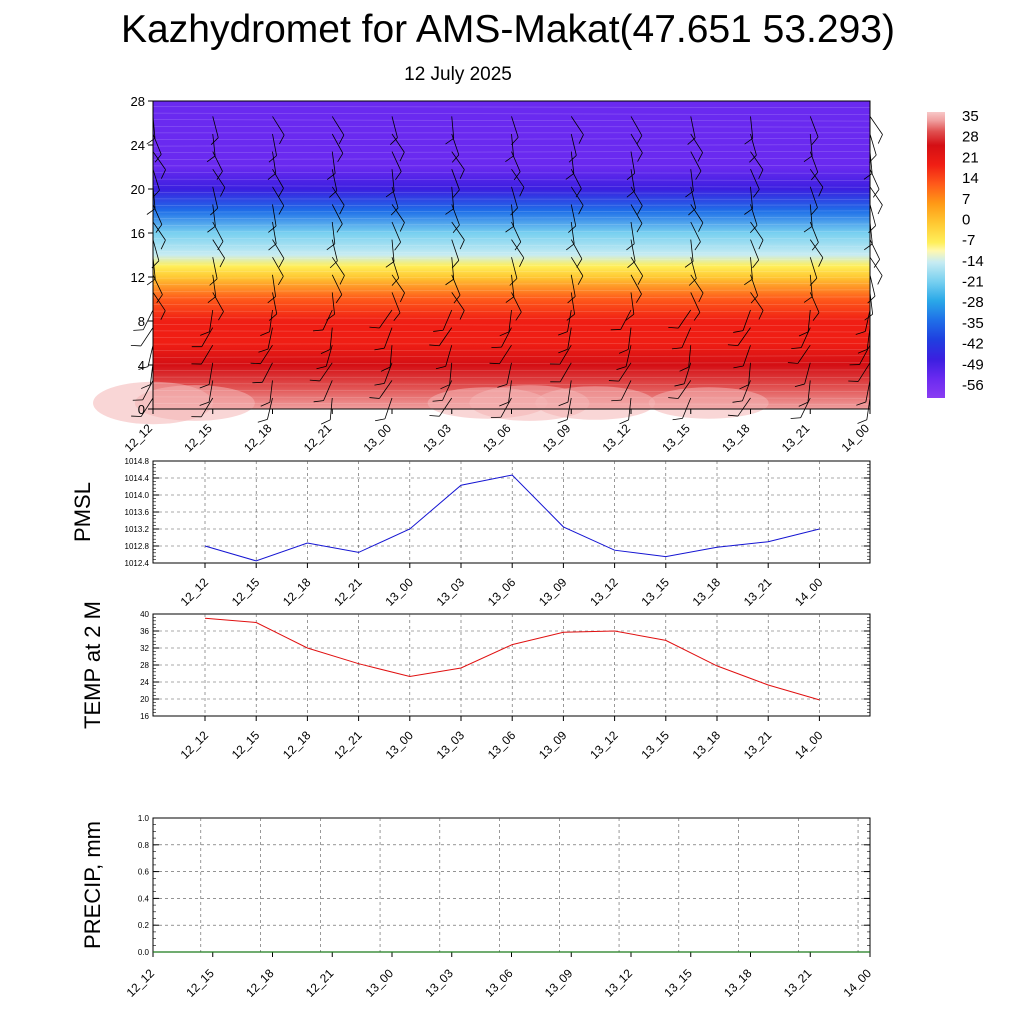  Describe the element at coordinates (798, 983) in the screenshot. I see `x-tick-label: 13_21` at that location.